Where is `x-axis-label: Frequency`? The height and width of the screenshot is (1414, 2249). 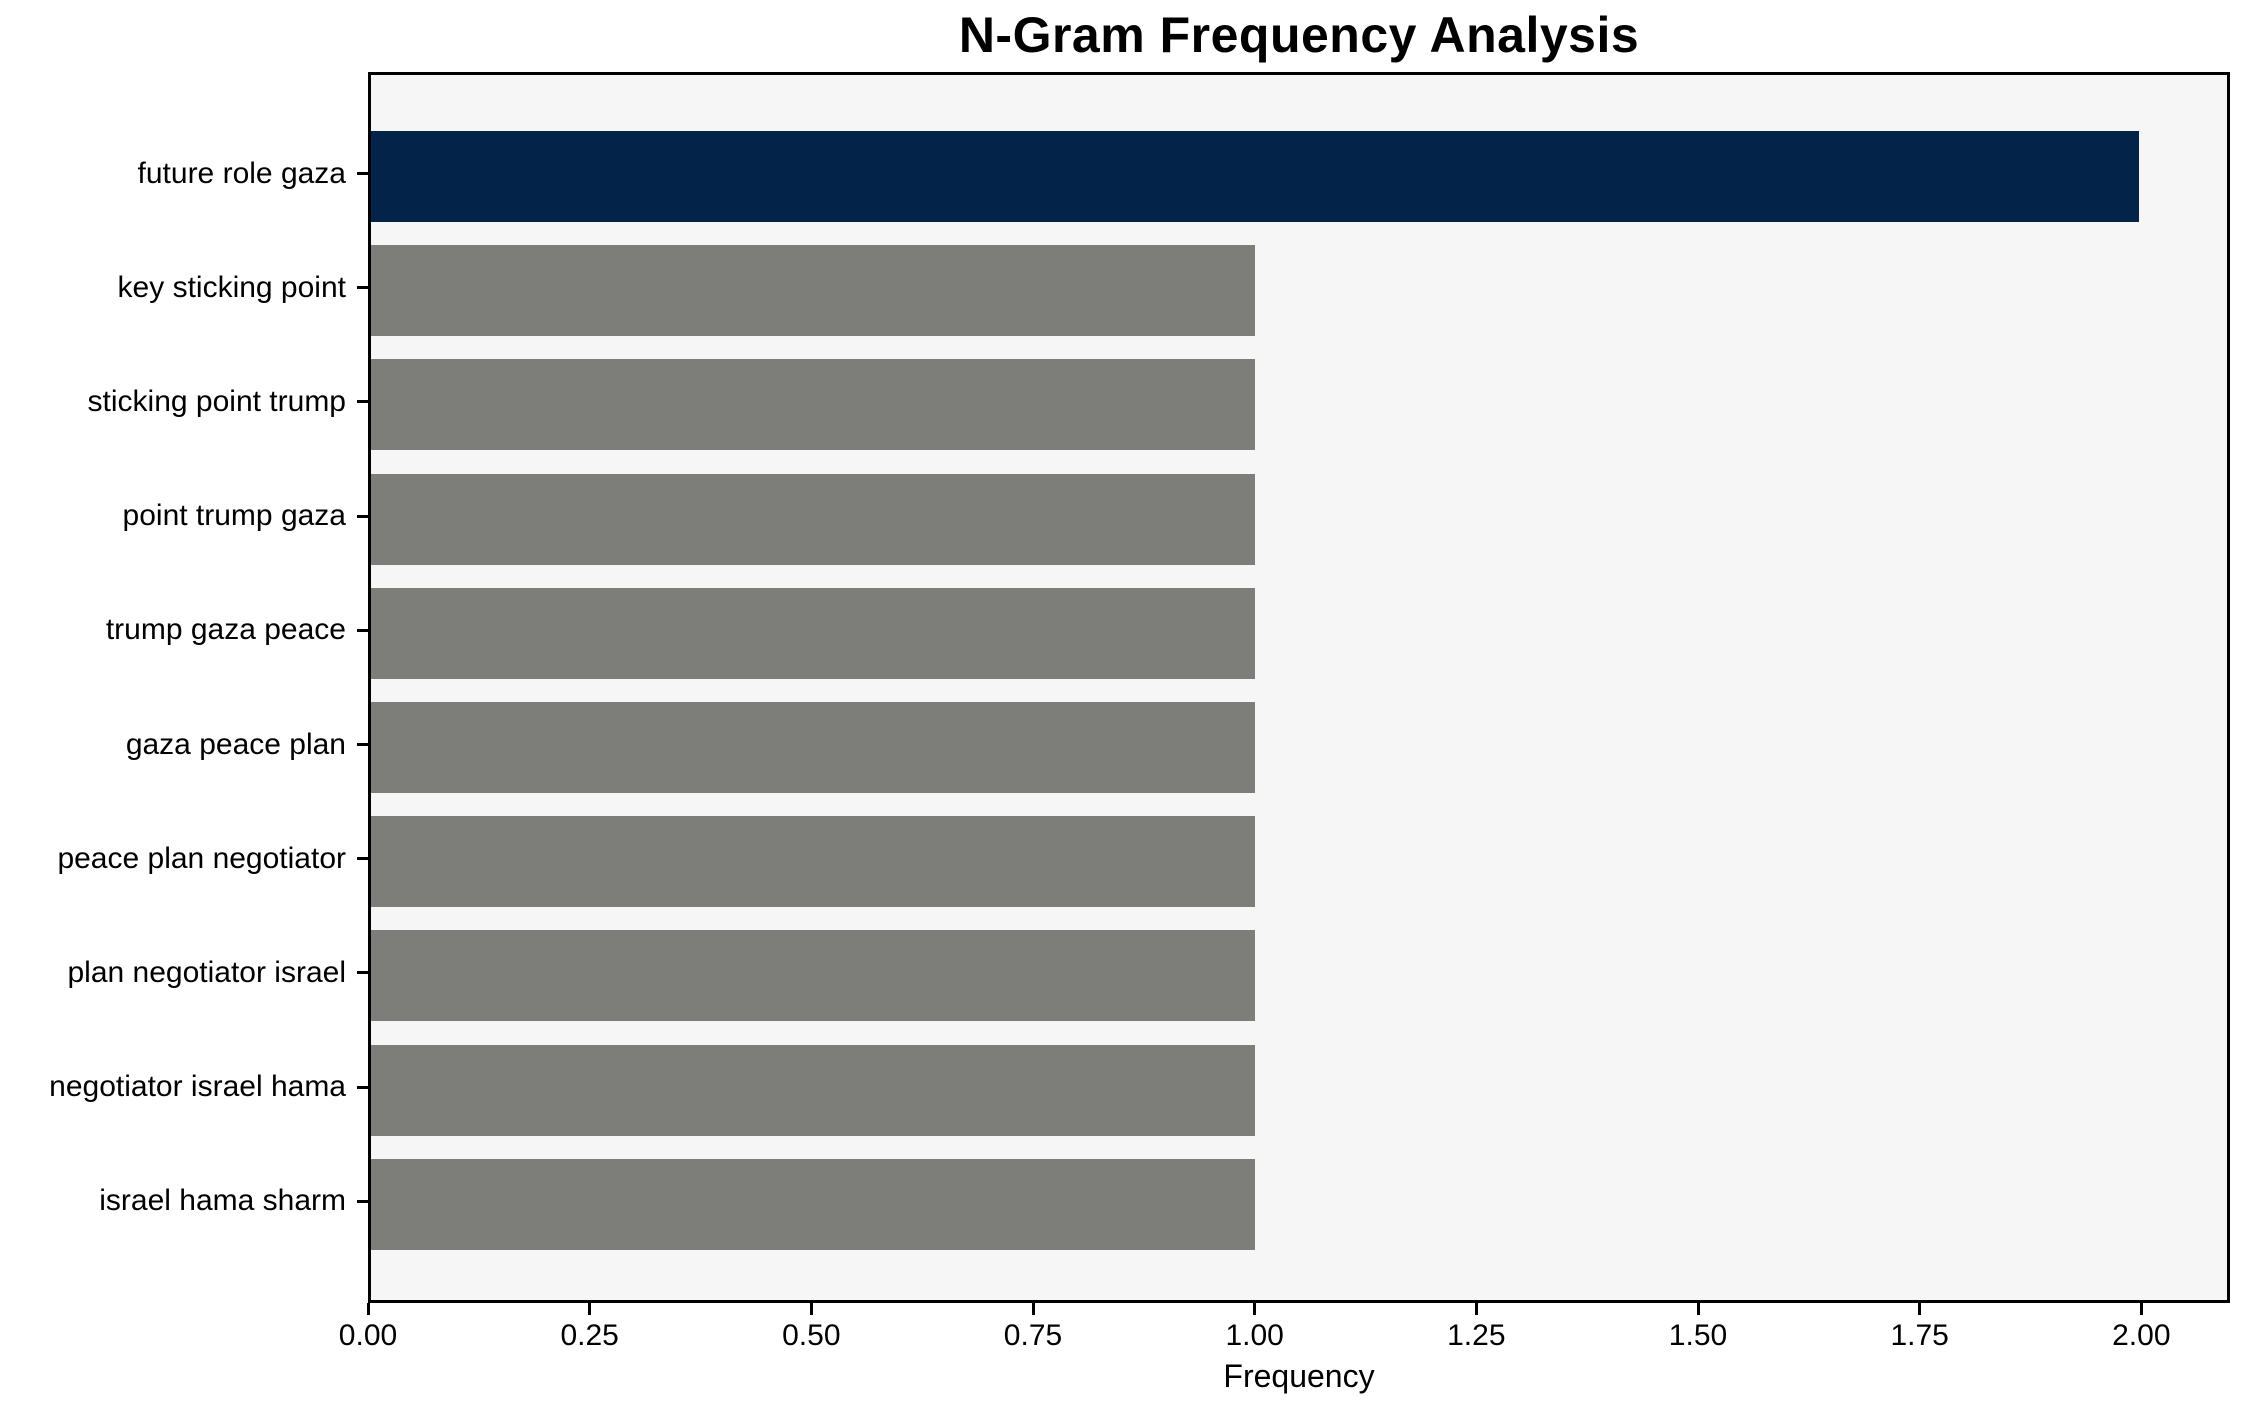
x-axis-label: Frequency is located at coordinates (1299, 1376).